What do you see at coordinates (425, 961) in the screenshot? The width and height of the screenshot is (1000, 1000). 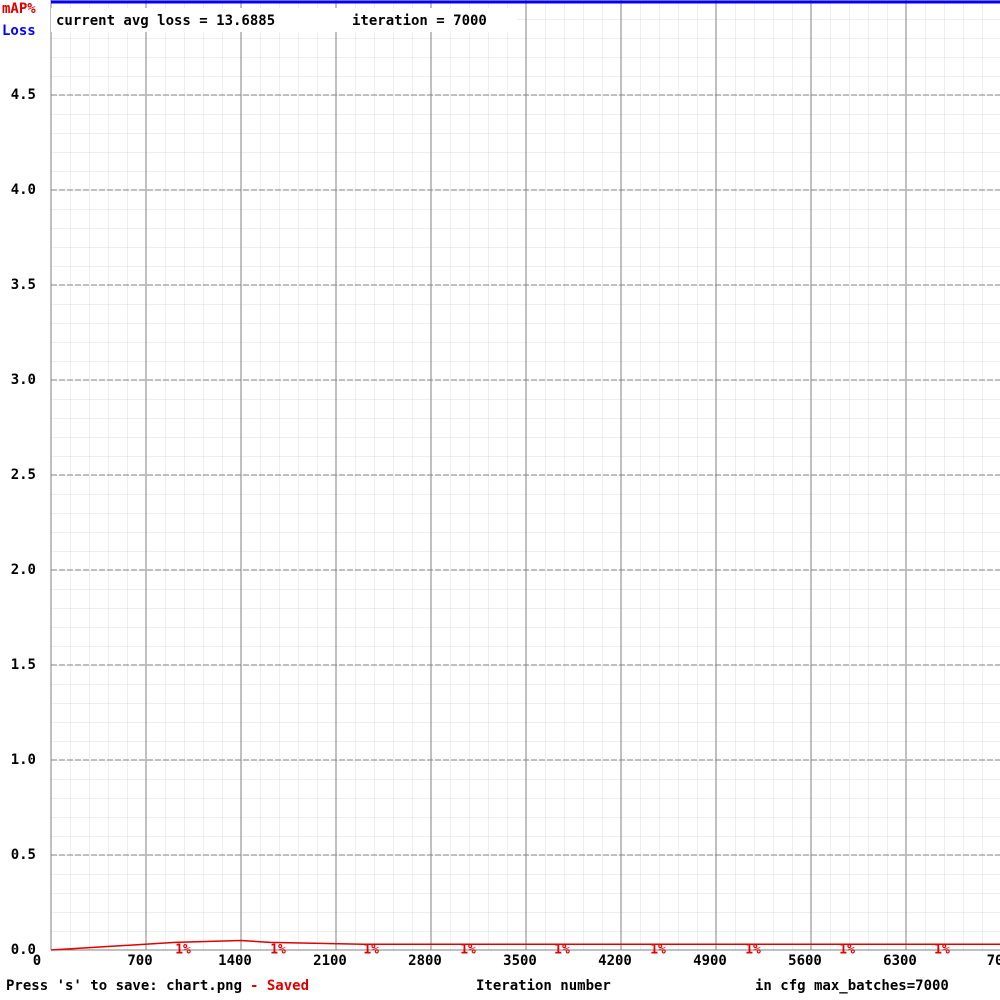 I see `x-tick-label: 2800` at bounding box center [425, 961].